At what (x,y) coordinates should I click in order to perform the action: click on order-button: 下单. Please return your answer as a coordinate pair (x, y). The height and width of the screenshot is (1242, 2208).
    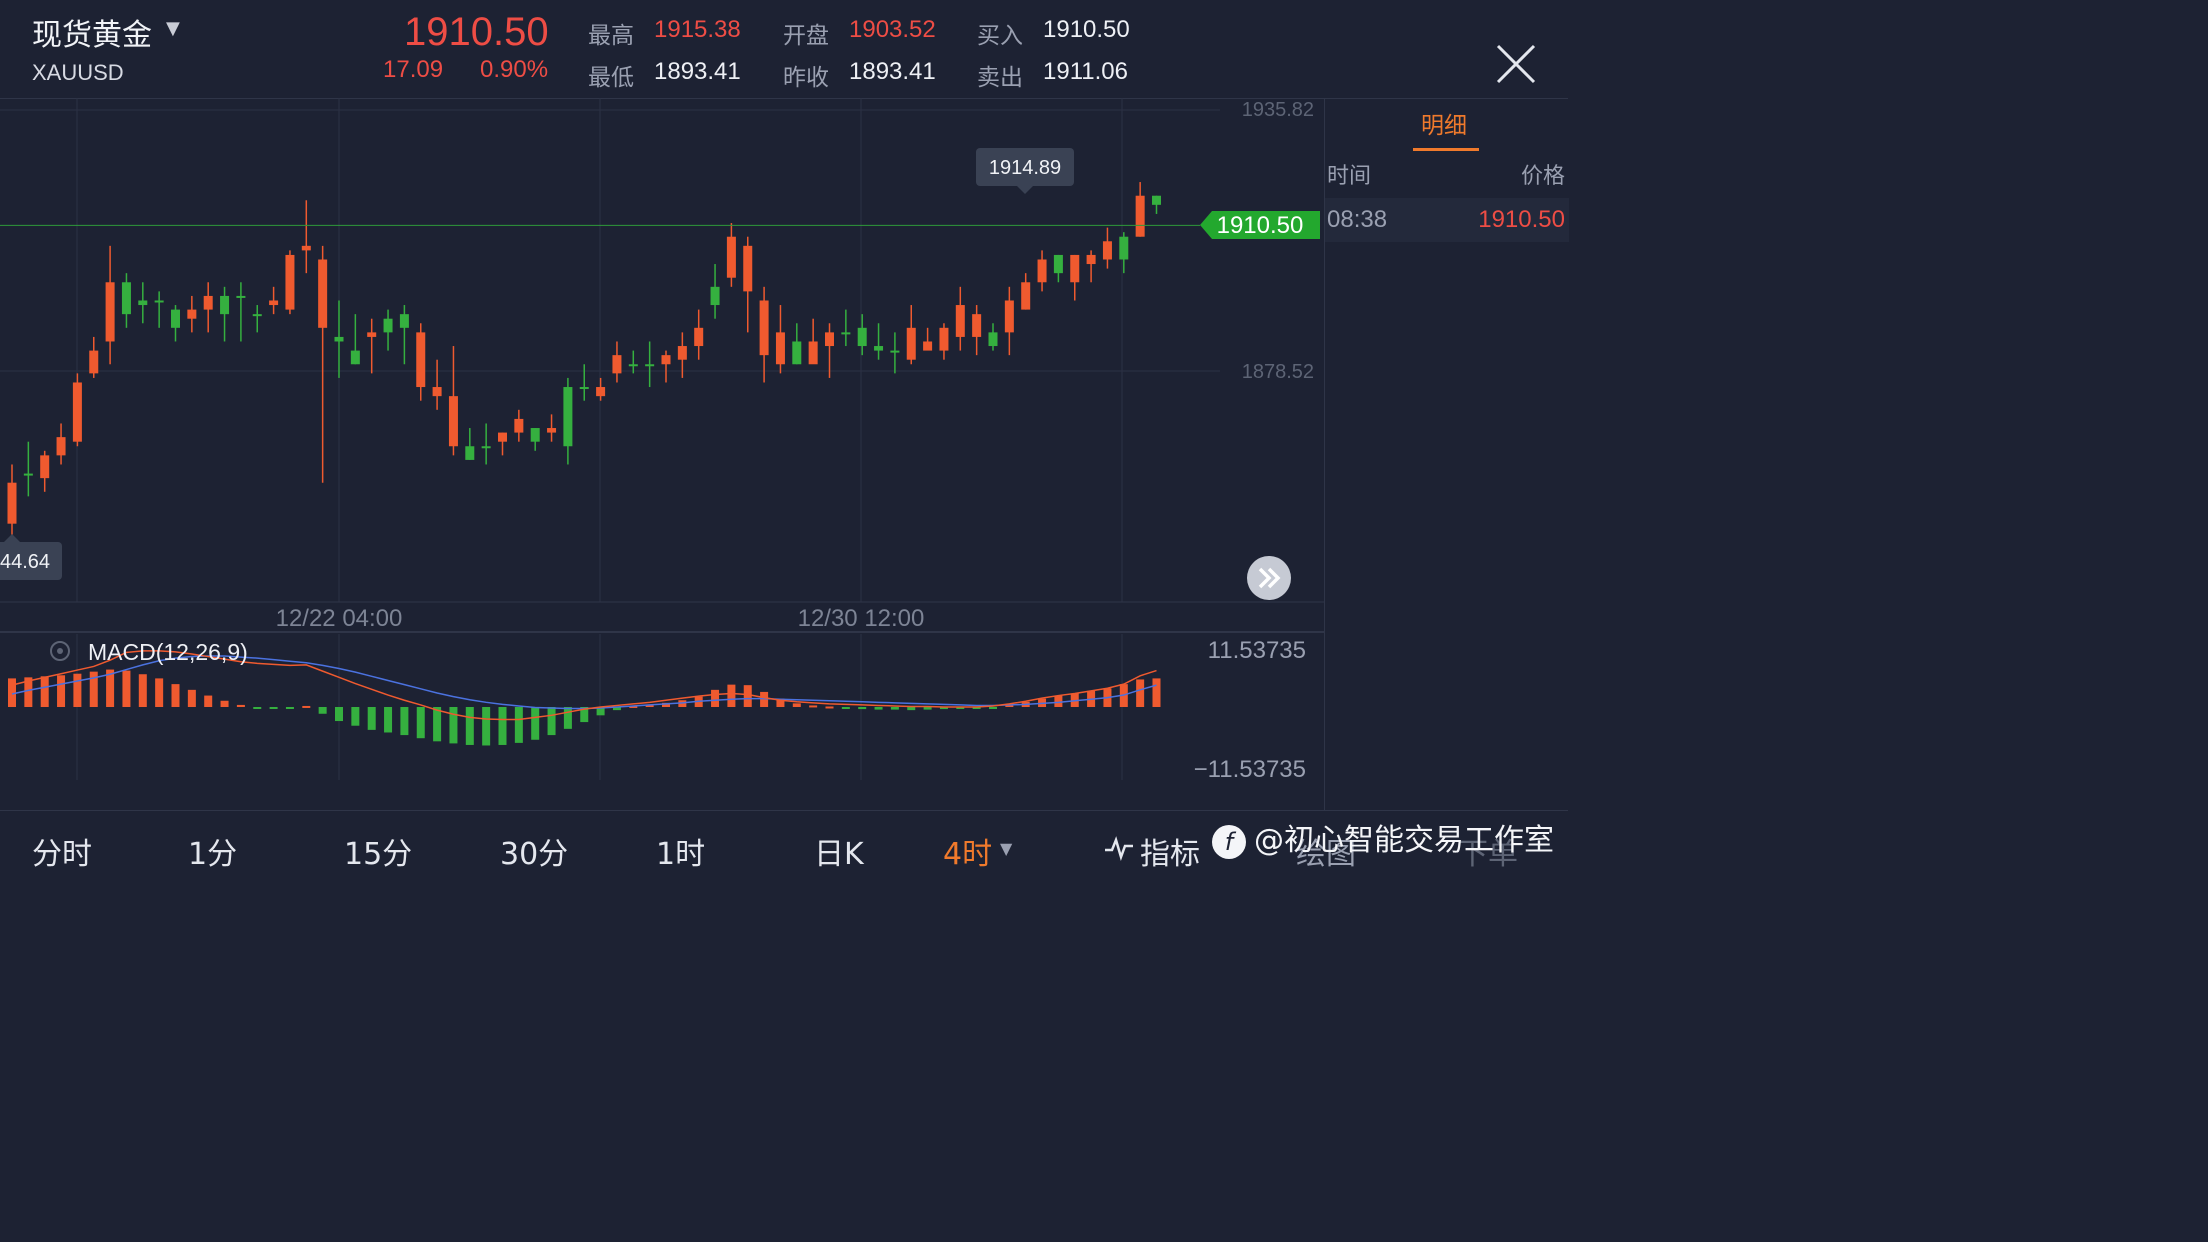
    Looking at the image, I should click on (1488, 854).